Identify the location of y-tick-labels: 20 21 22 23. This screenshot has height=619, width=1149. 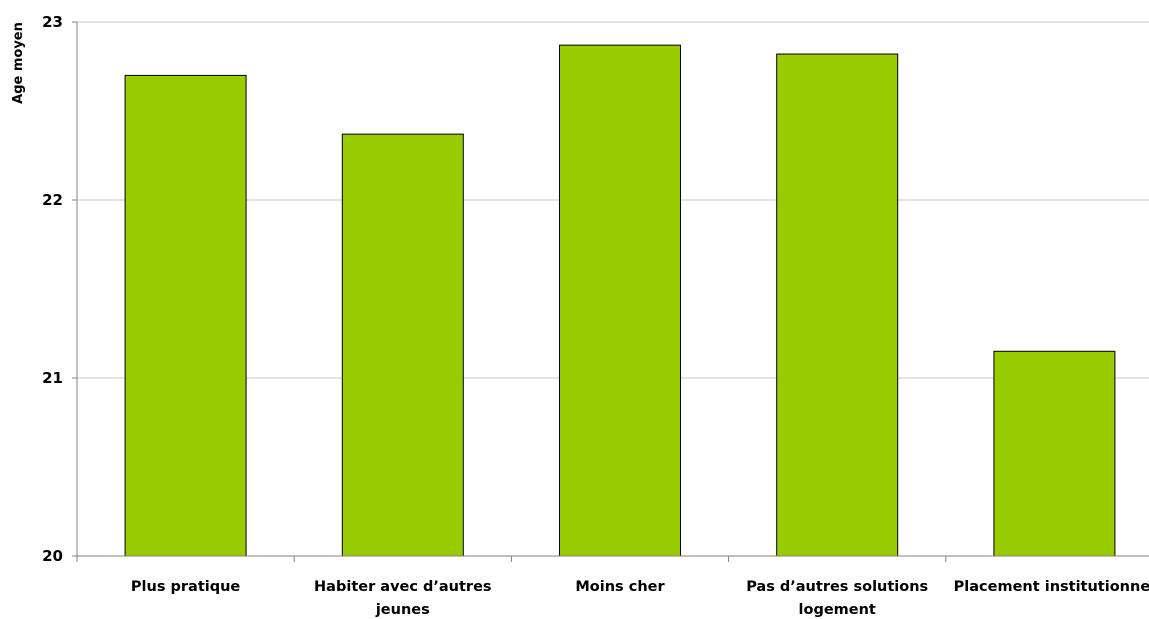
(52, 289).